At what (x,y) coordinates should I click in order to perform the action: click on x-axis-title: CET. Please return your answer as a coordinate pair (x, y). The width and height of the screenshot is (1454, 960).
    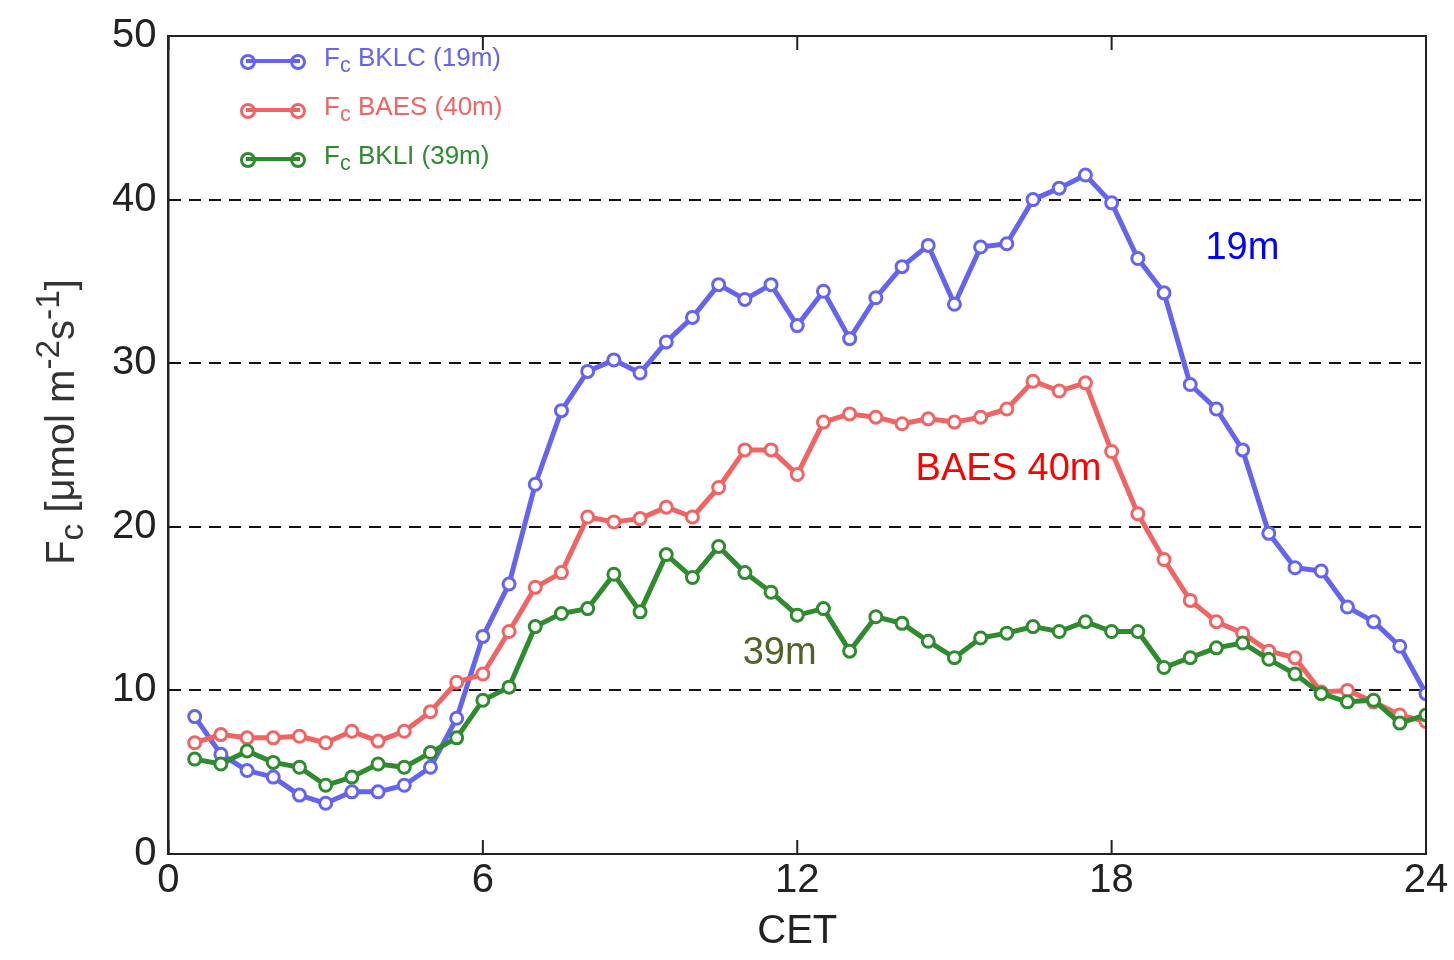
    Looking at the image, I should click on (797, 929).